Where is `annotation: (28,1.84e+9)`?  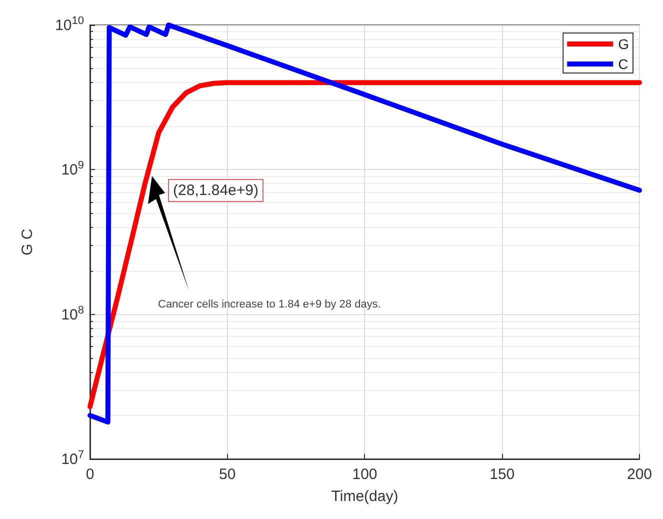
annotation: (28,1.84e+9) is located at coordinates (215, 190).